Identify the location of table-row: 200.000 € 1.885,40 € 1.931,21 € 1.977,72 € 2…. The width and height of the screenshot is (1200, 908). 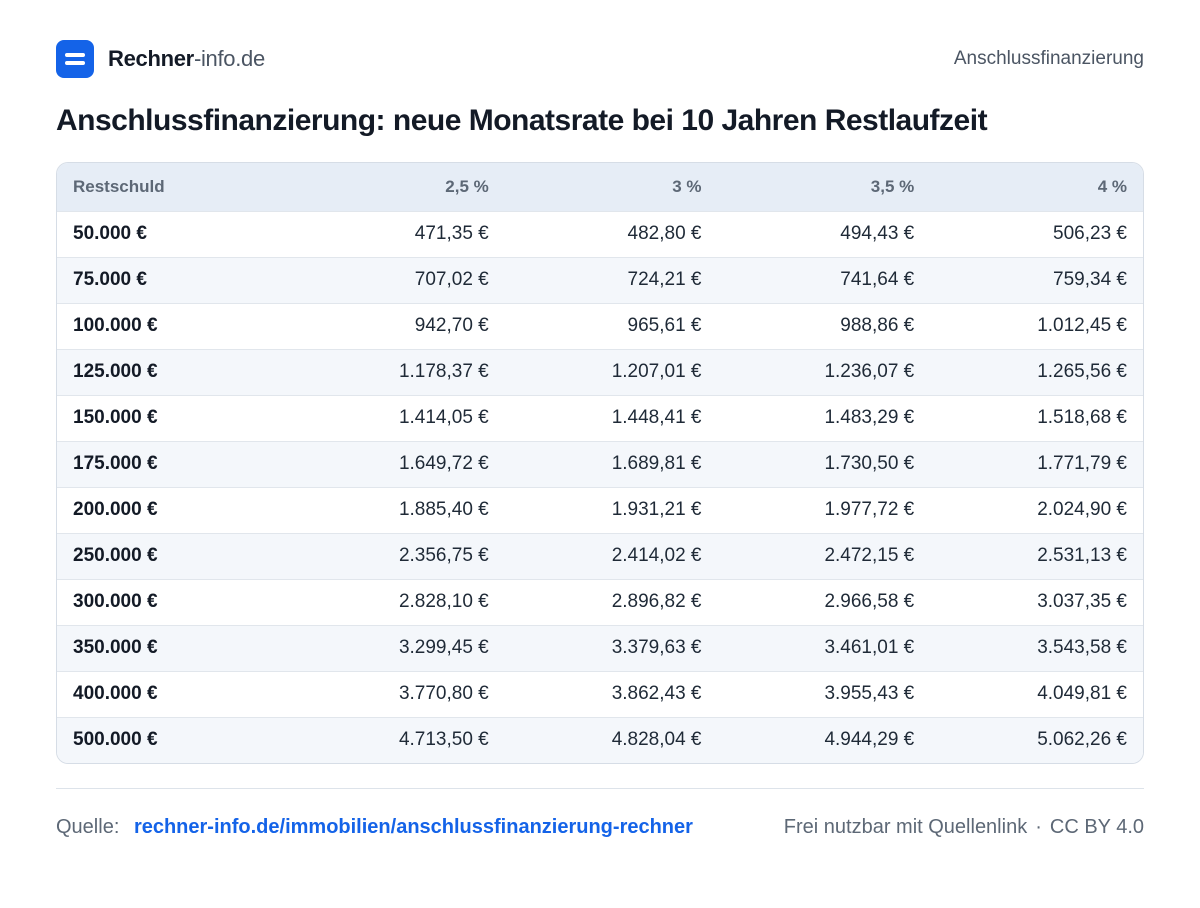
(600, 510).